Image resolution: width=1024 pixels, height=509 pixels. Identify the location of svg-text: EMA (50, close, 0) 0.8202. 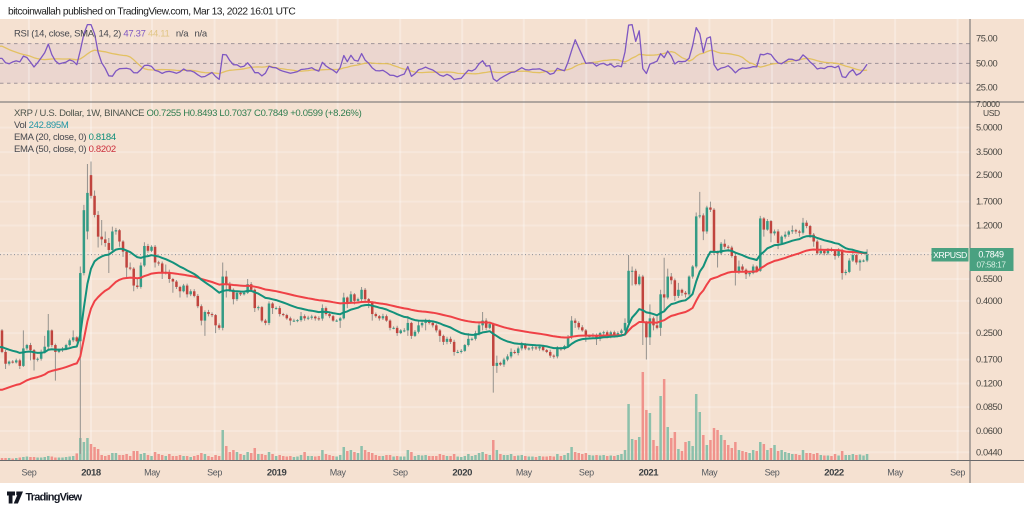
(65, 149).